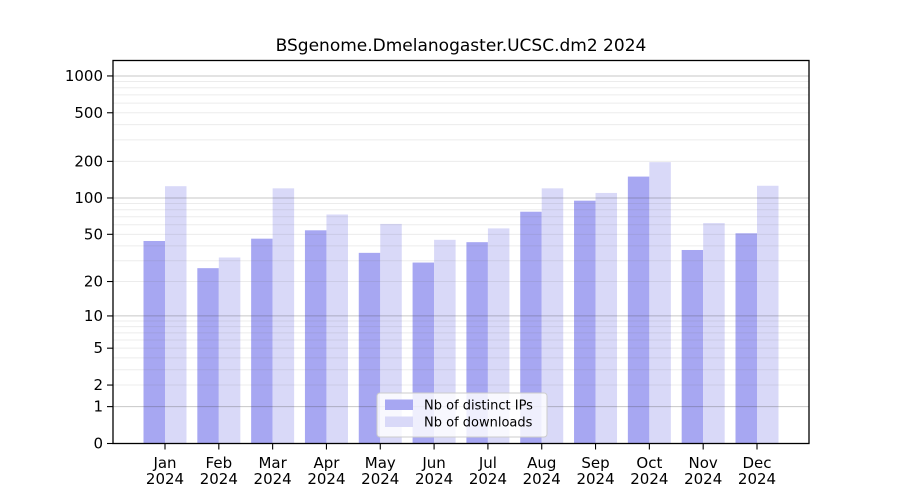 Image resolution: width=900 pixels, height=500 pixels. Describe the element at coordinates (399, 421) in the screenshot. I see `legend-swatch-downloads` at that location.